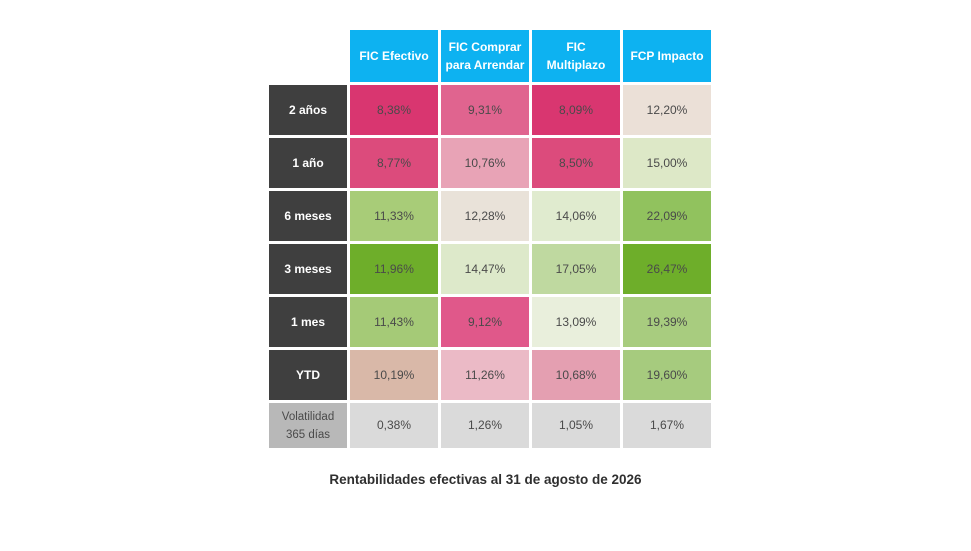 Image resolution: width=971 pixels, height=551 pixels. I want to click on row-header: Volatilidad 365 días, so click(308, 425).